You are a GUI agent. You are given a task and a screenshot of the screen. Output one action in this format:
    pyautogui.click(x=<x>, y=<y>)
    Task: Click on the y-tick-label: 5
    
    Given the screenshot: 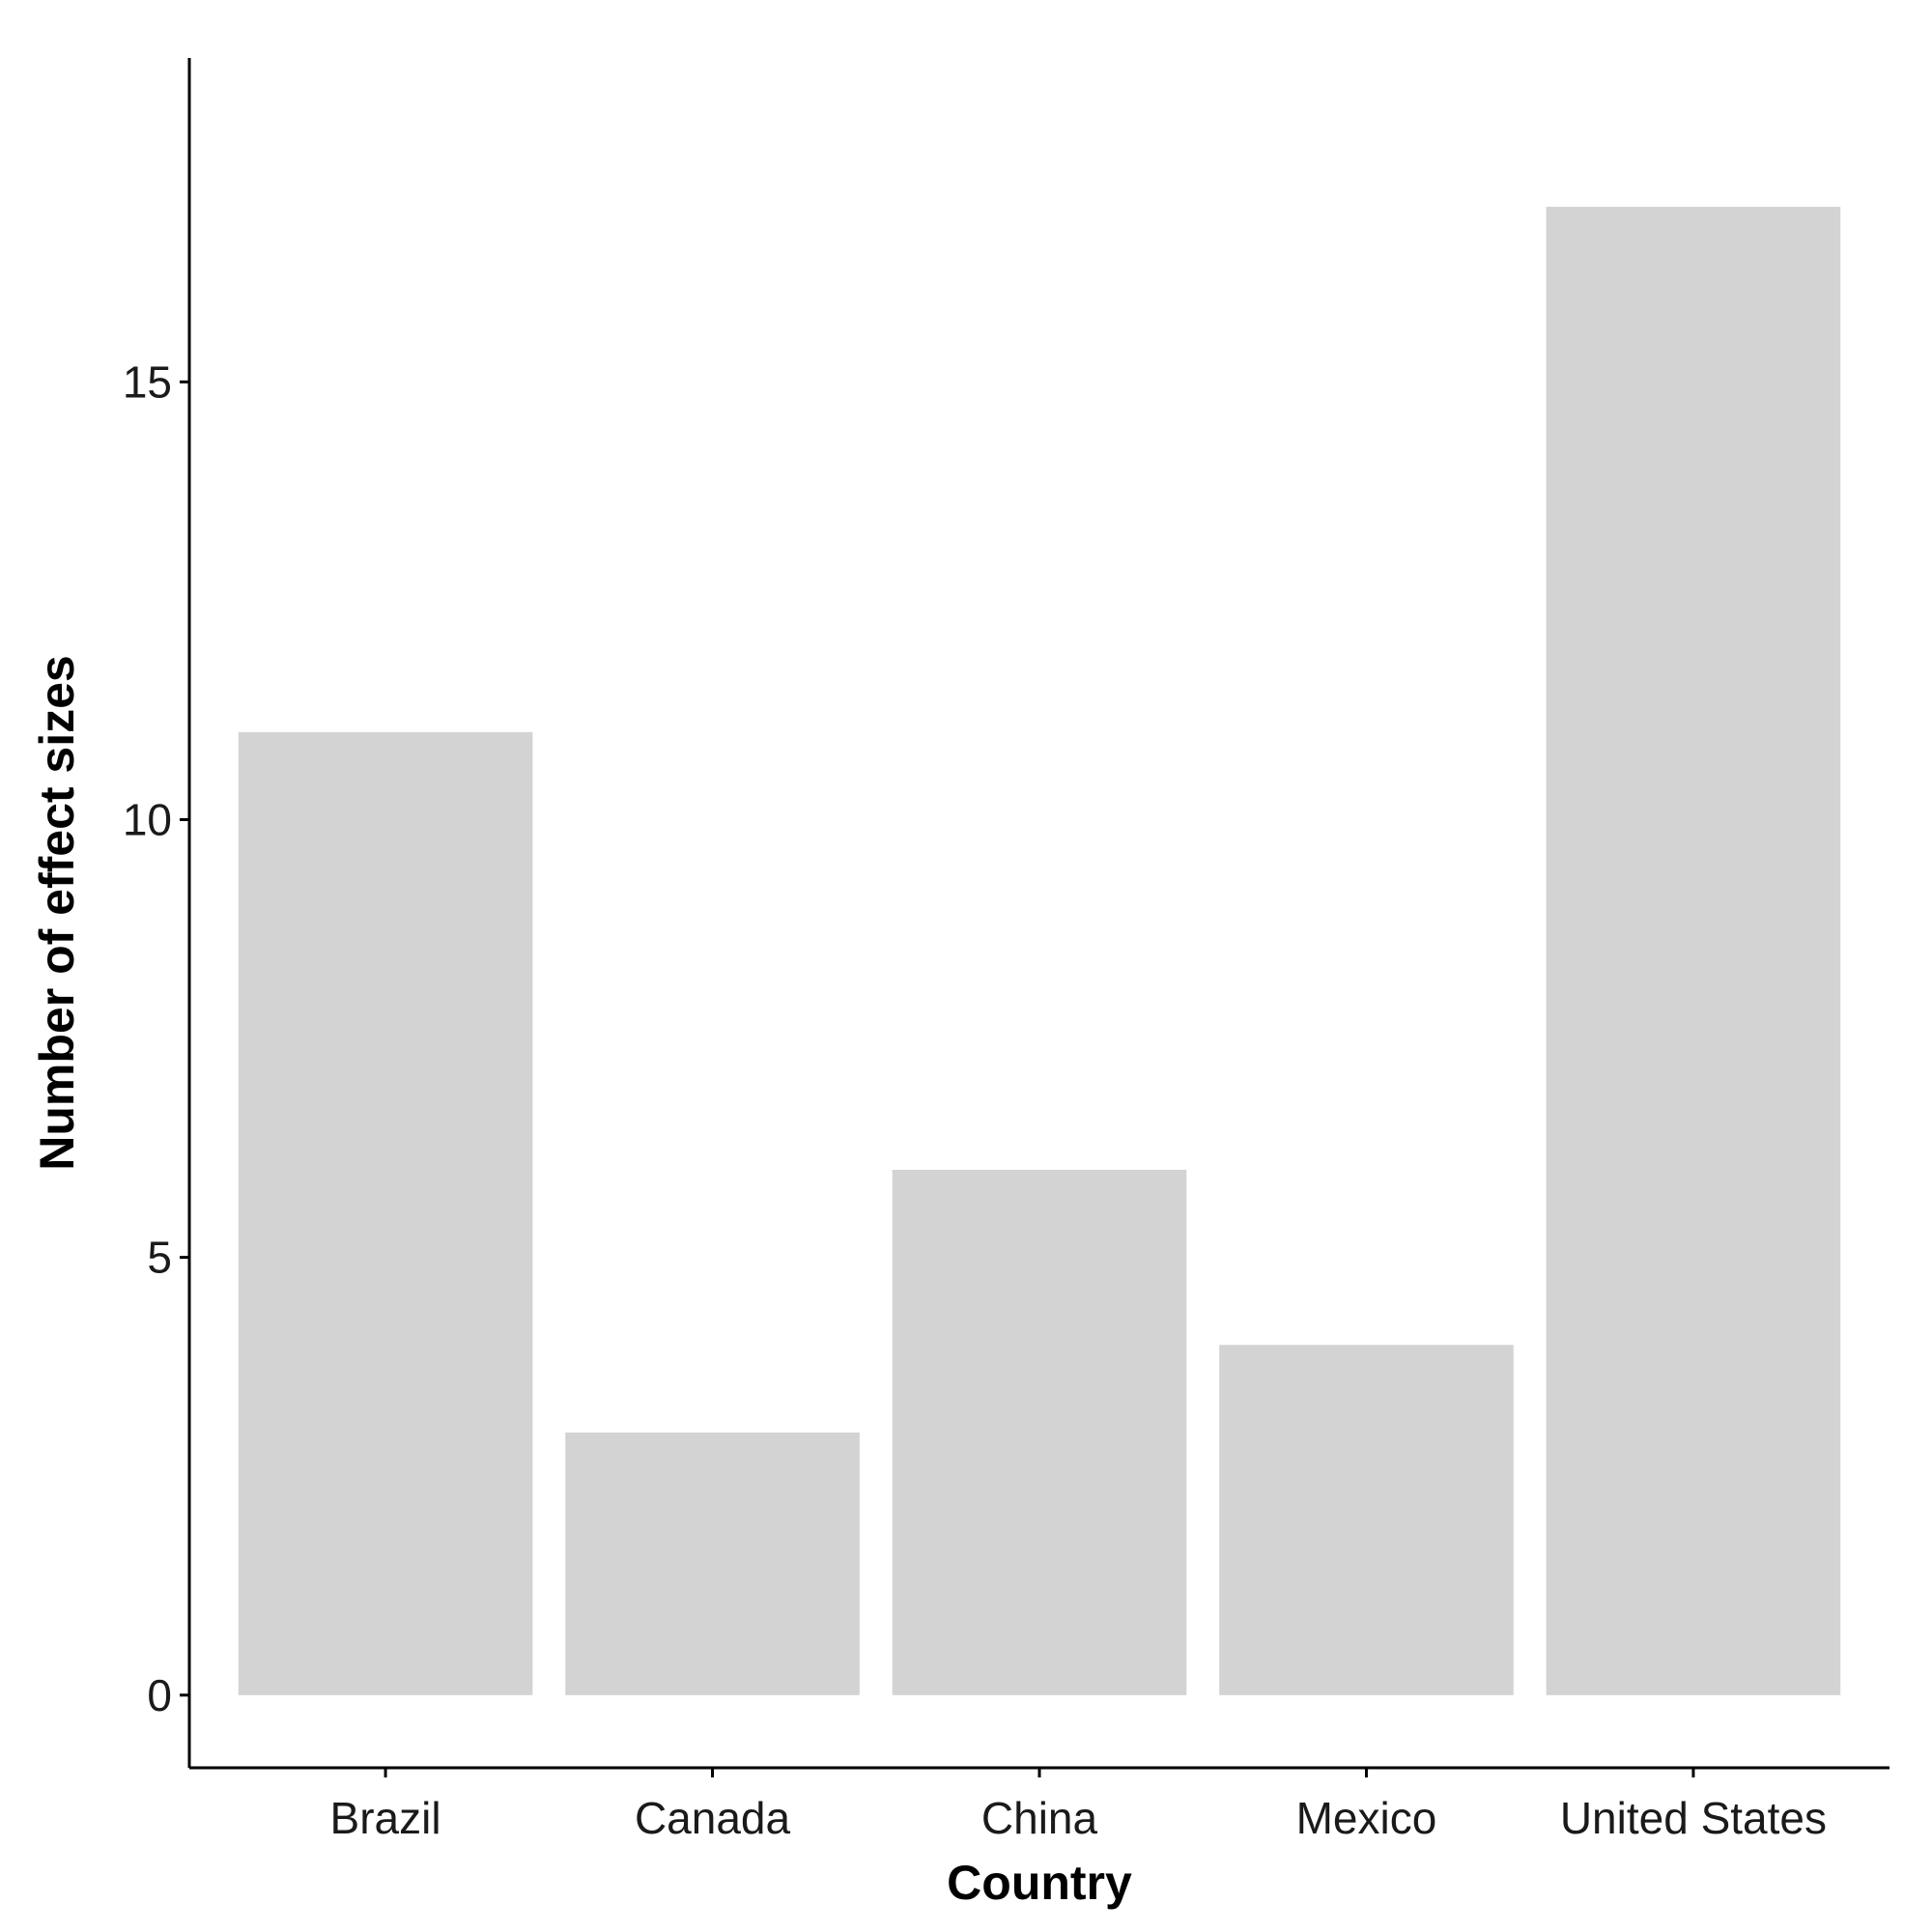 What is the action you would take?
    pyautogui.click(x=159, y=1258)
    